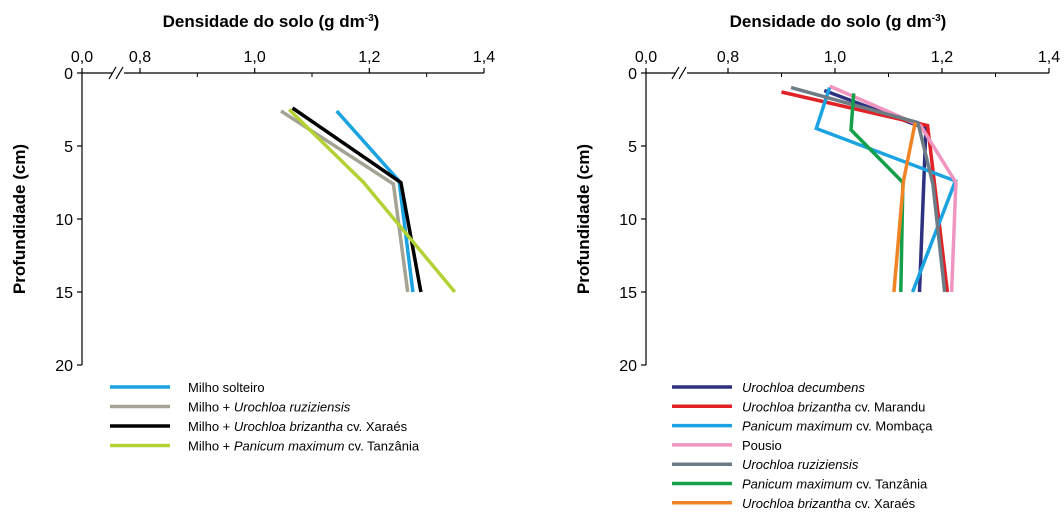 The image size is (1064, 526). What do you see at coordinates (888, 406) in the screenshot?
I see `legend-label-part: cv. Marandu` at bounding box center [888, 406].